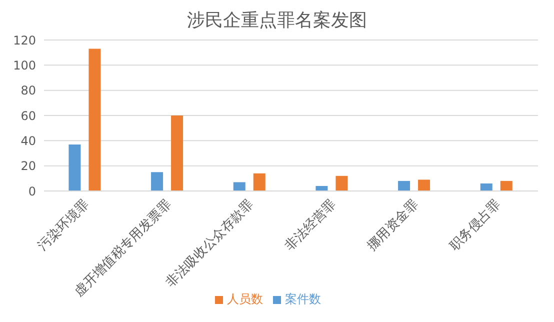  What do you see at coordinates (245, 299) in the screenshot?
I see `legend-label: 人员数` at bounding box center [245, 299].